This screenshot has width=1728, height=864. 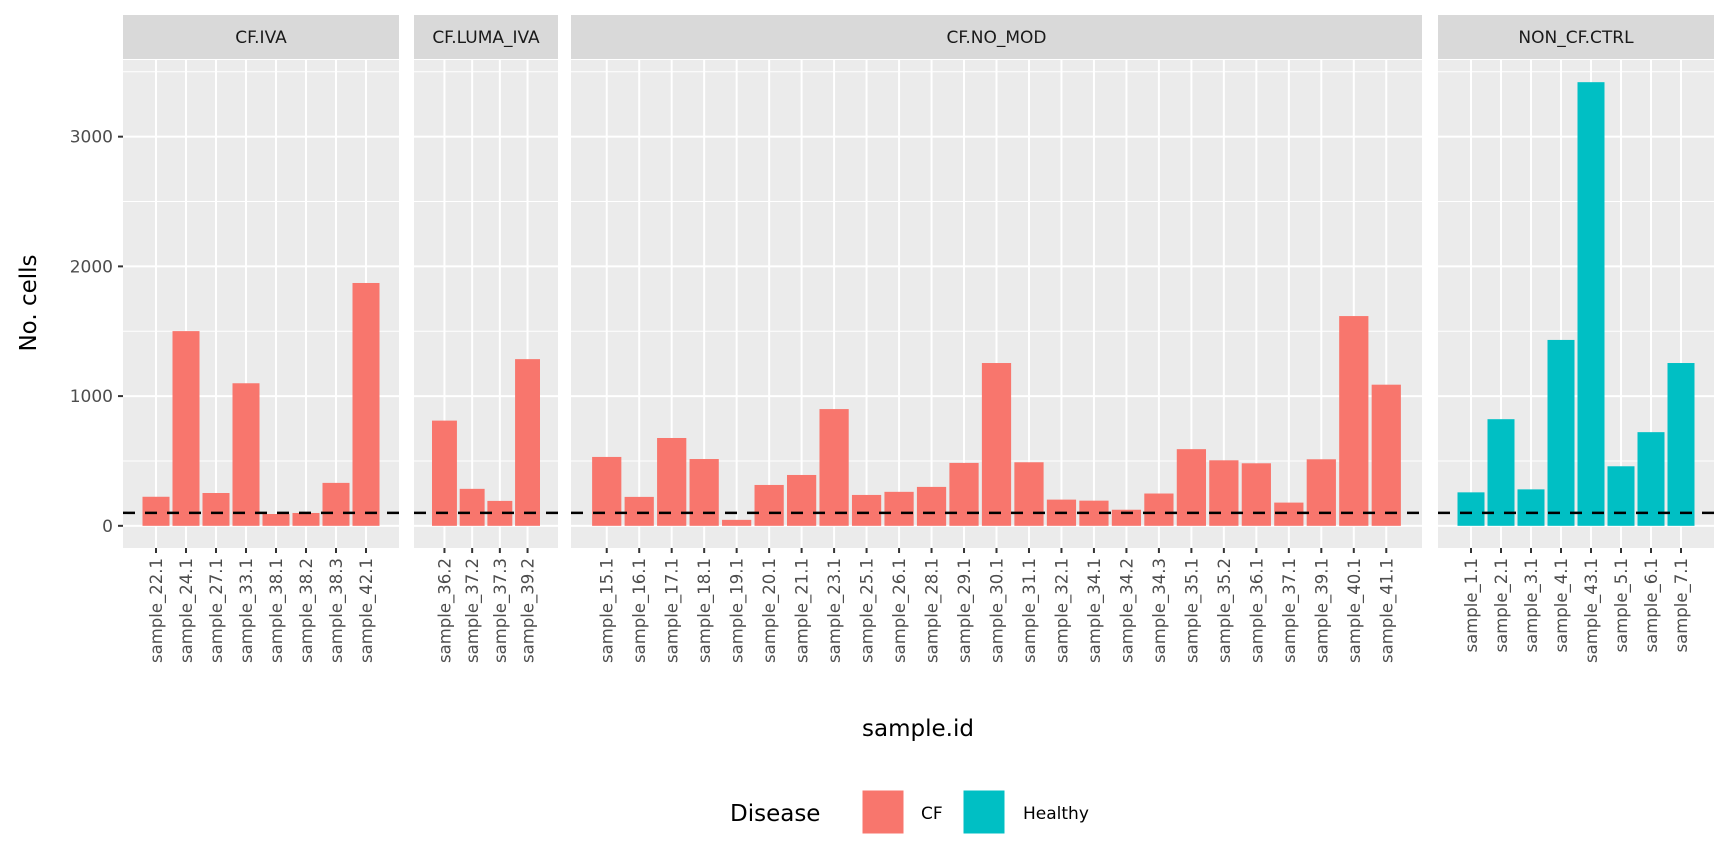 I want to click on x-tick-label: sample_40.1, so click(x=1355, y=610).